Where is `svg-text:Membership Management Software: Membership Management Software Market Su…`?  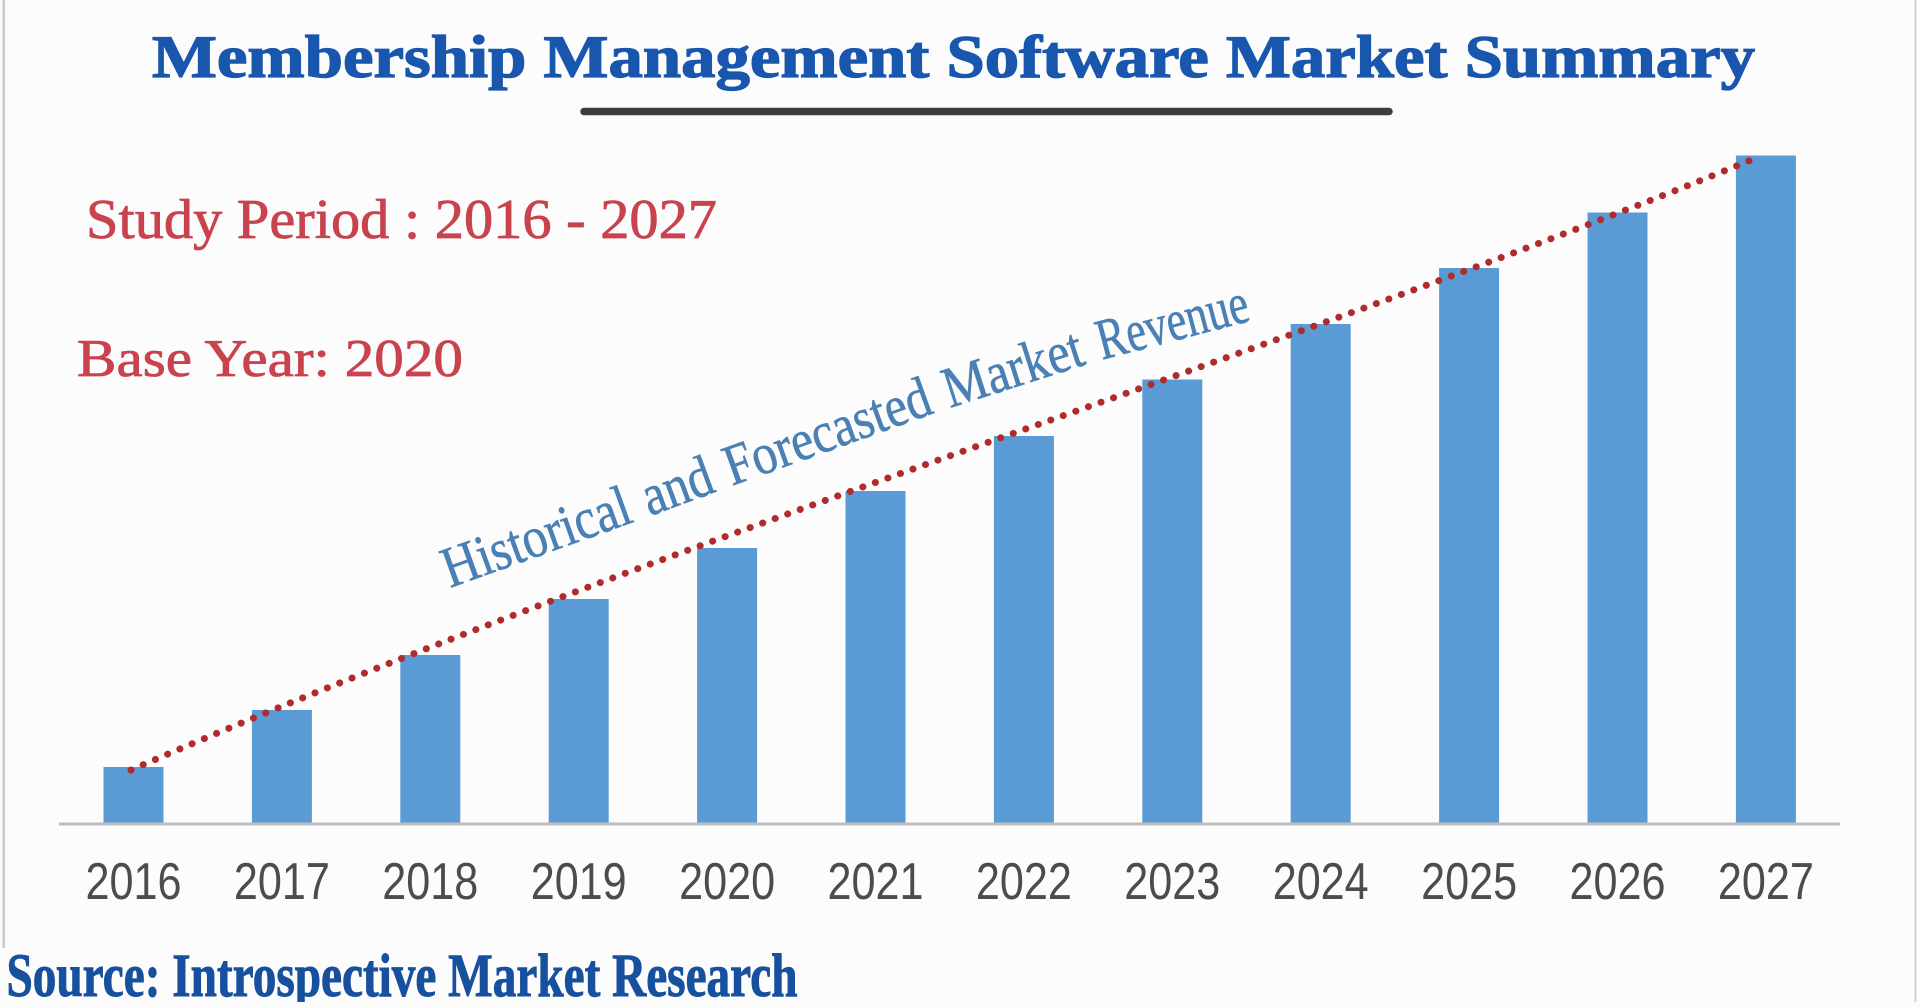
svg-text:Membership Management Software: Membership Management Software Market Su… is located at coordinates (953, 57).